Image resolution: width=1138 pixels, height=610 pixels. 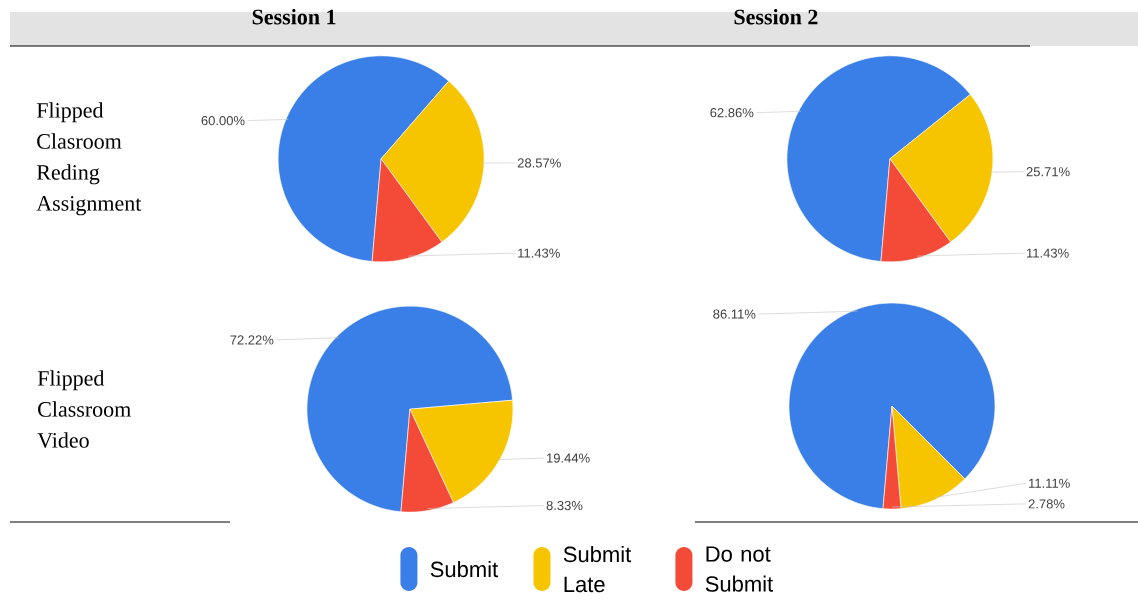 What do you see at coordinates (464, 569) in the screenshot?
I see `legend-label: Submit` at bounding box center [464, 569].